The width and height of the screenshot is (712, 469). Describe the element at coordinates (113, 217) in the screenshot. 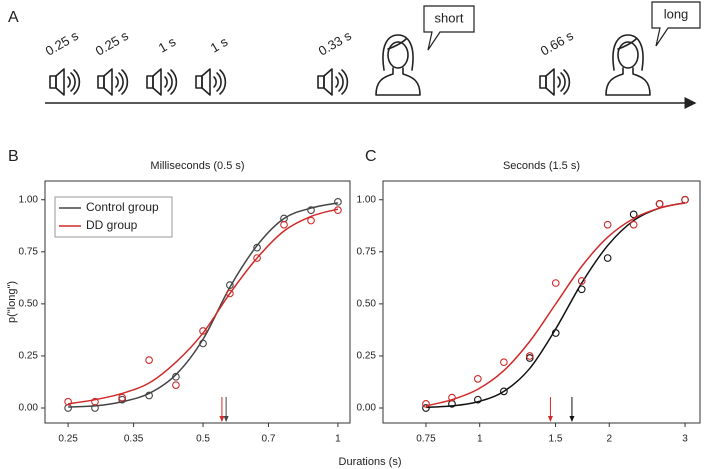

I see `legend-box` at that location.